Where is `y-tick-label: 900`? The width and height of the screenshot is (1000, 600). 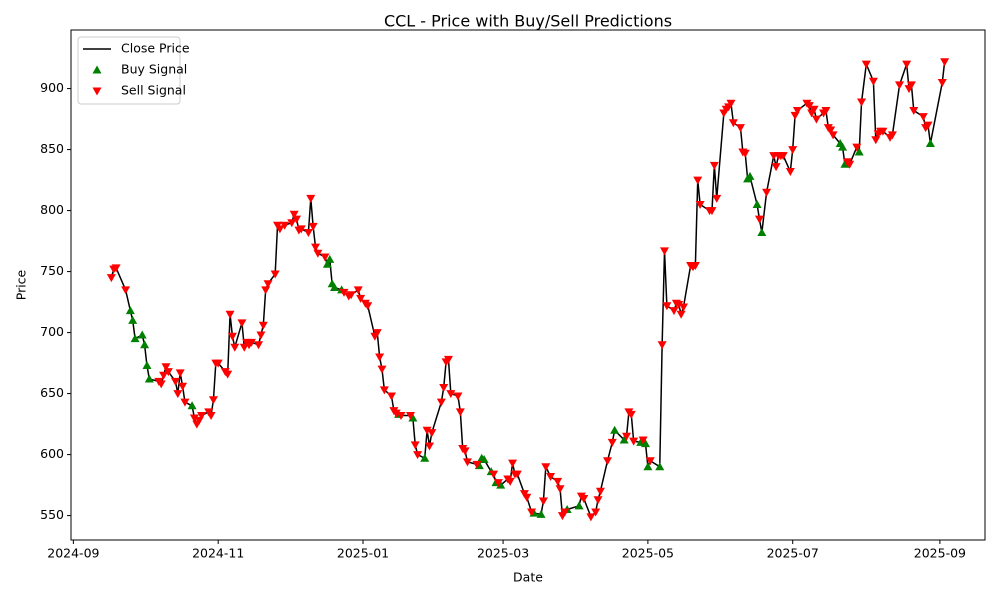
y-tick-label: 900 is located at coordinates (52, 87).